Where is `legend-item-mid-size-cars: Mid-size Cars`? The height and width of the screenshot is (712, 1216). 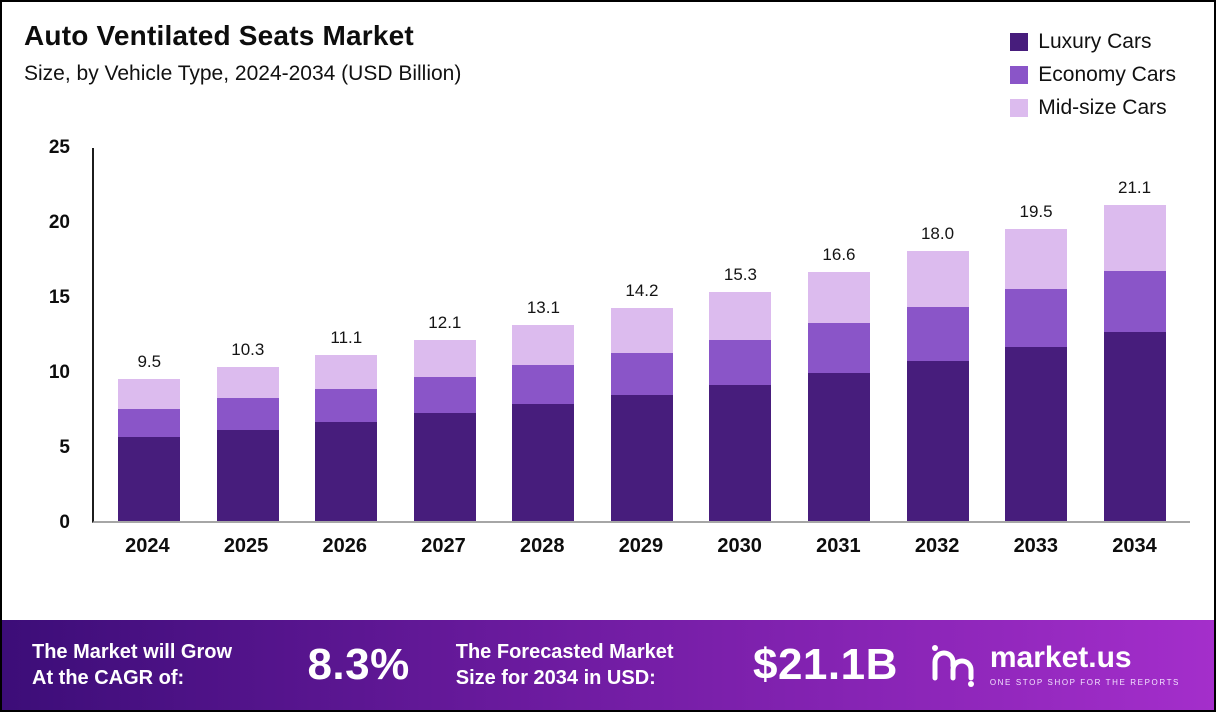 legend-item-mid-size-cars: Mid-size Cars is located at coordinates (1093, 108).